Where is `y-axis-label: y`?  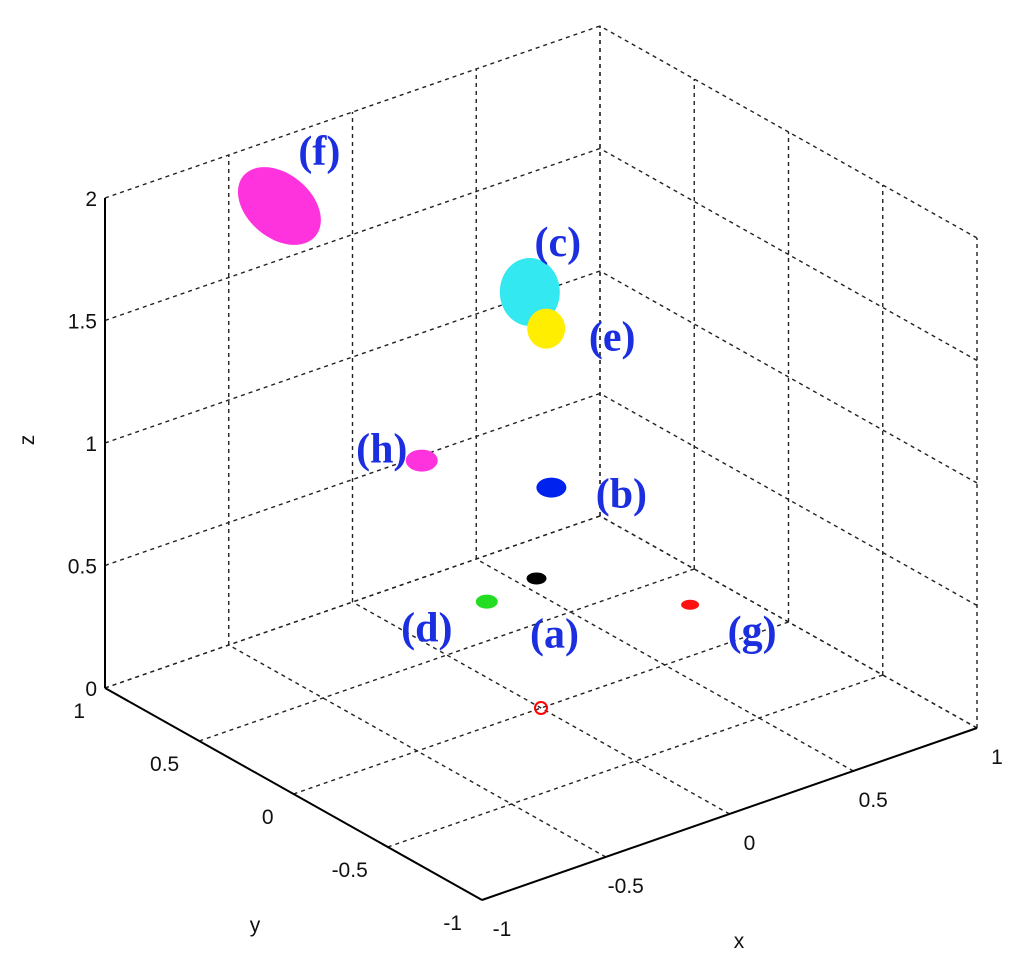
y-axis-label: y is located at coordinates (255, 925).